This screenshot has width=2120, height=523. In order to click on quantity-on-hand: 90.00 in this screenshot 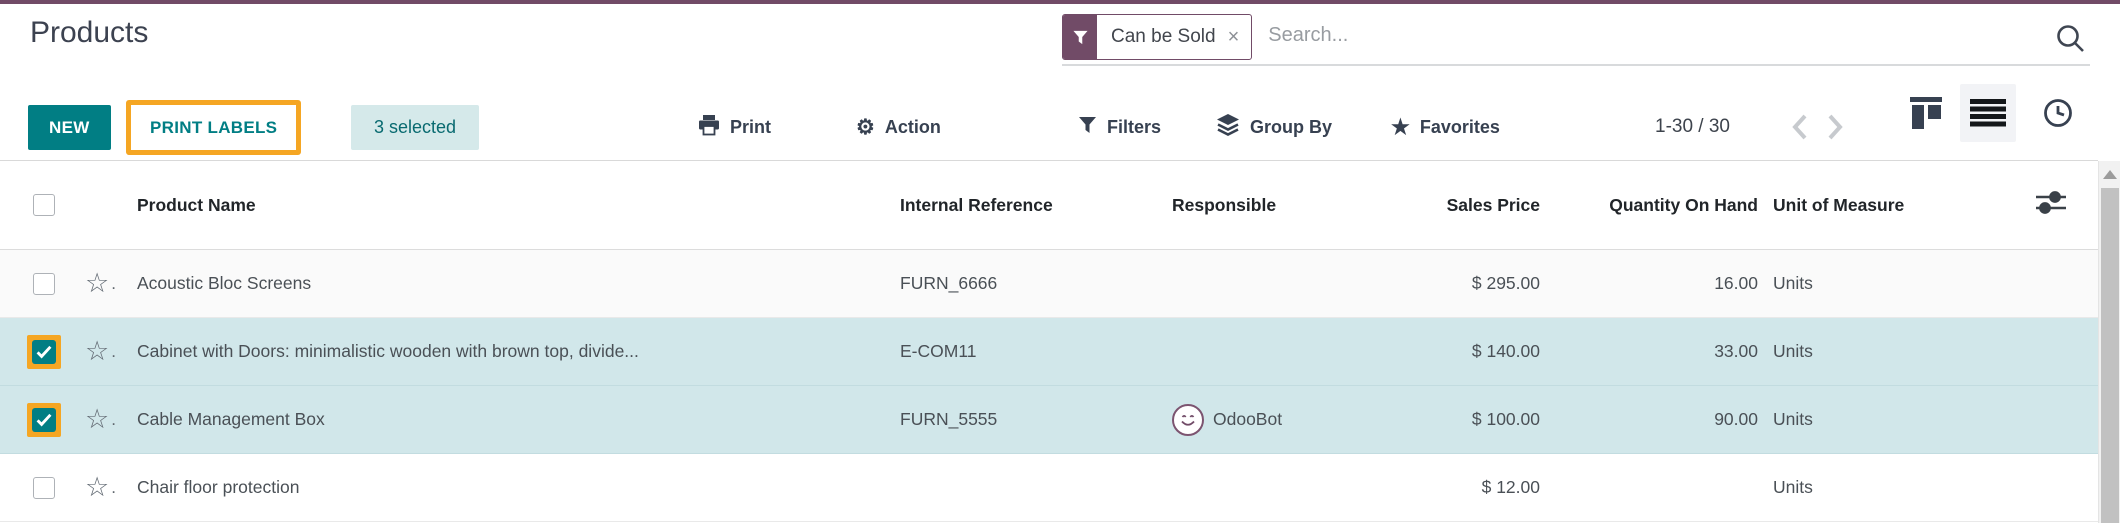, I will do `click(1736, 419)`.